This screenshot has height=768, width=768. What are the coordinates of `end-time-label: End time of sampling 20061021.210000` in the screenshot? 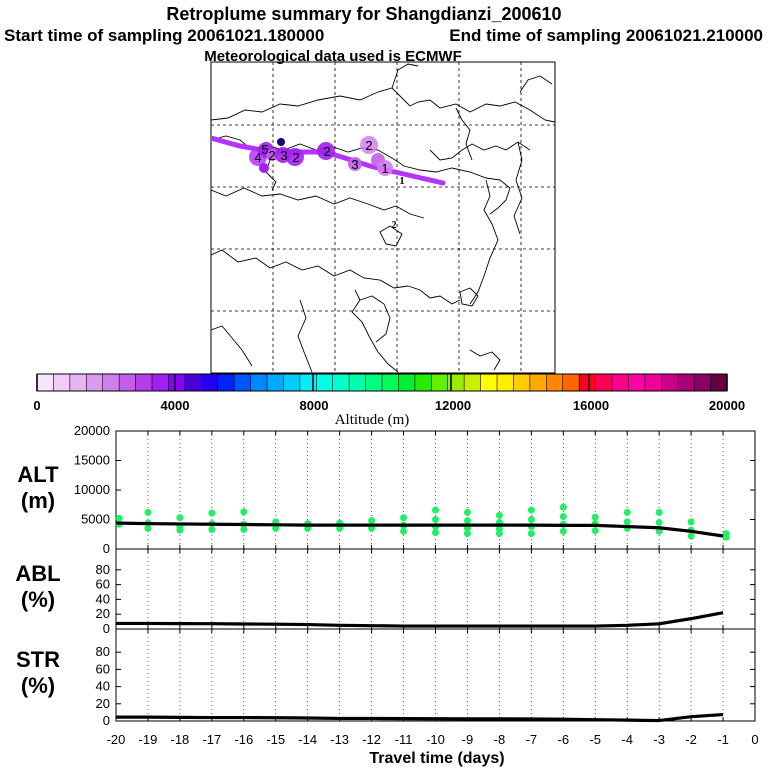 It's located at (606, 35).